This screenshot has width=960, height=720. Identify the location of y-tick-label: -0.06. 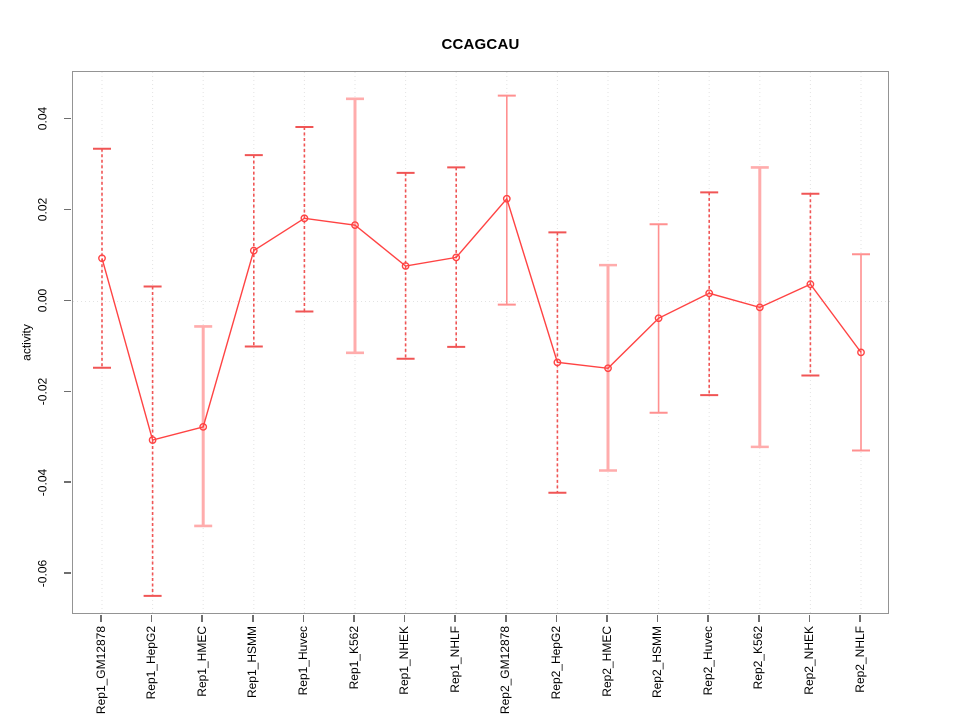
(42, 573).